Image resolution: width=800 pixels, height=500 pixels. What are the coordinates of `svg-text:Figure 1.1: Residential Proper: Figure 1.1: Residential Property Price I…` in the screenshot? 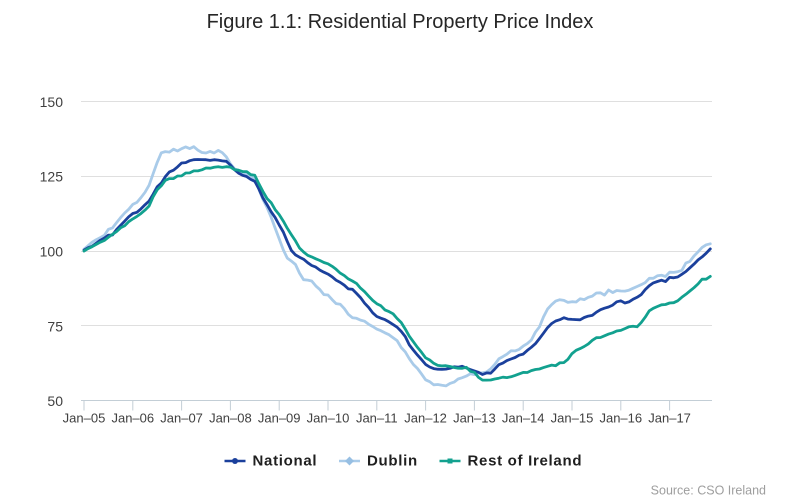 It's located at (400, 22).